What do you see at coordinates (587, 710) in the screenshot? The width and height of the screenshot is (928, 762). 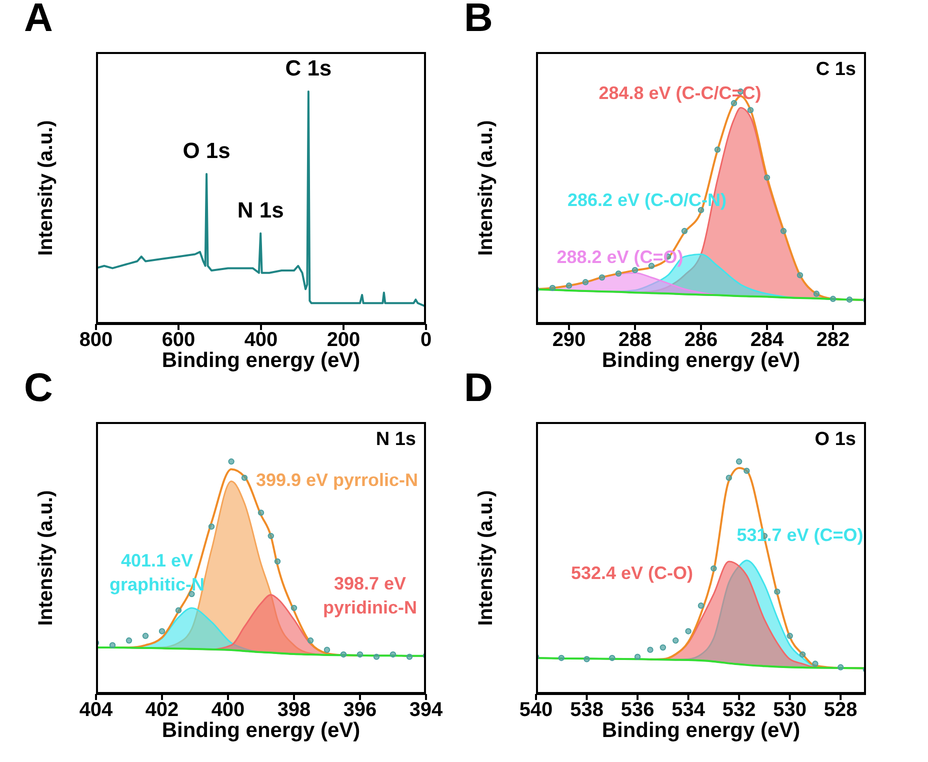 I see `x-tick-label: 538` at bounding box center [587, 710].